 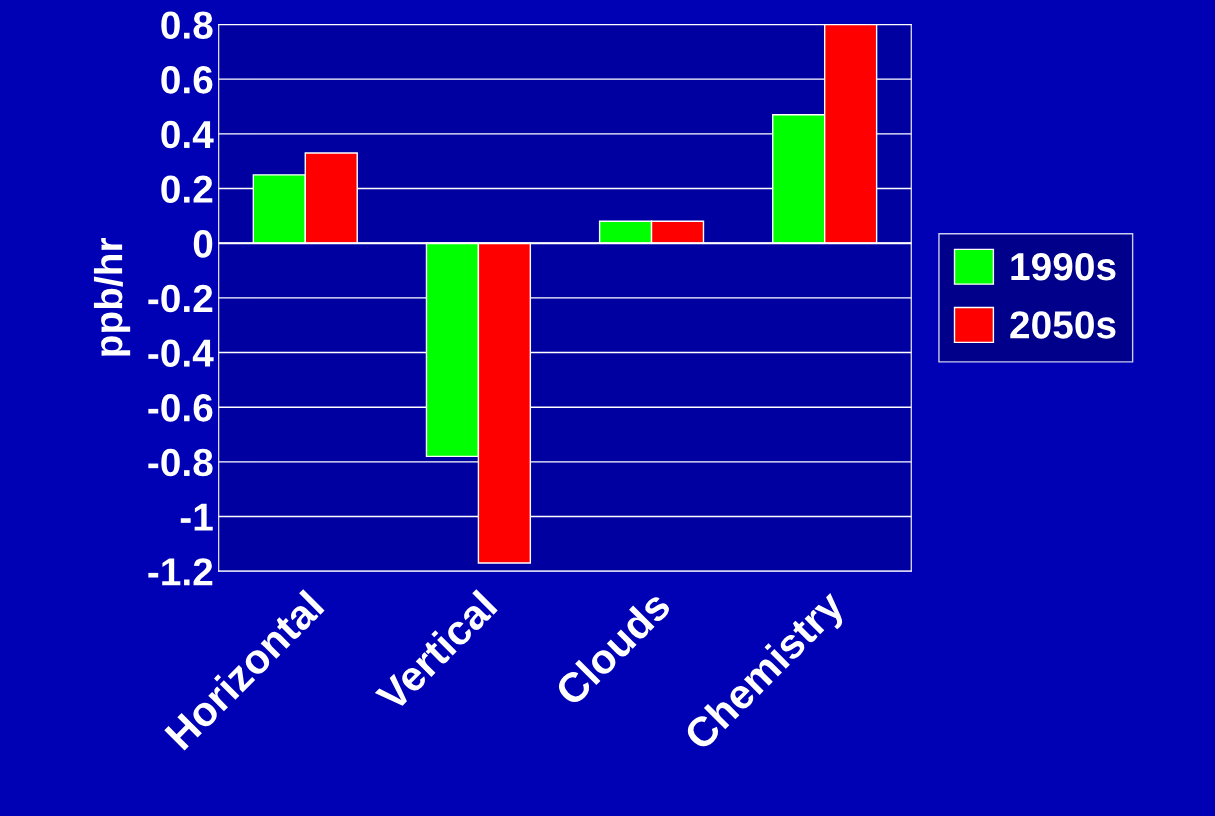 I want to click on y-tick-label: 0.6, so click(x=187, y=80).